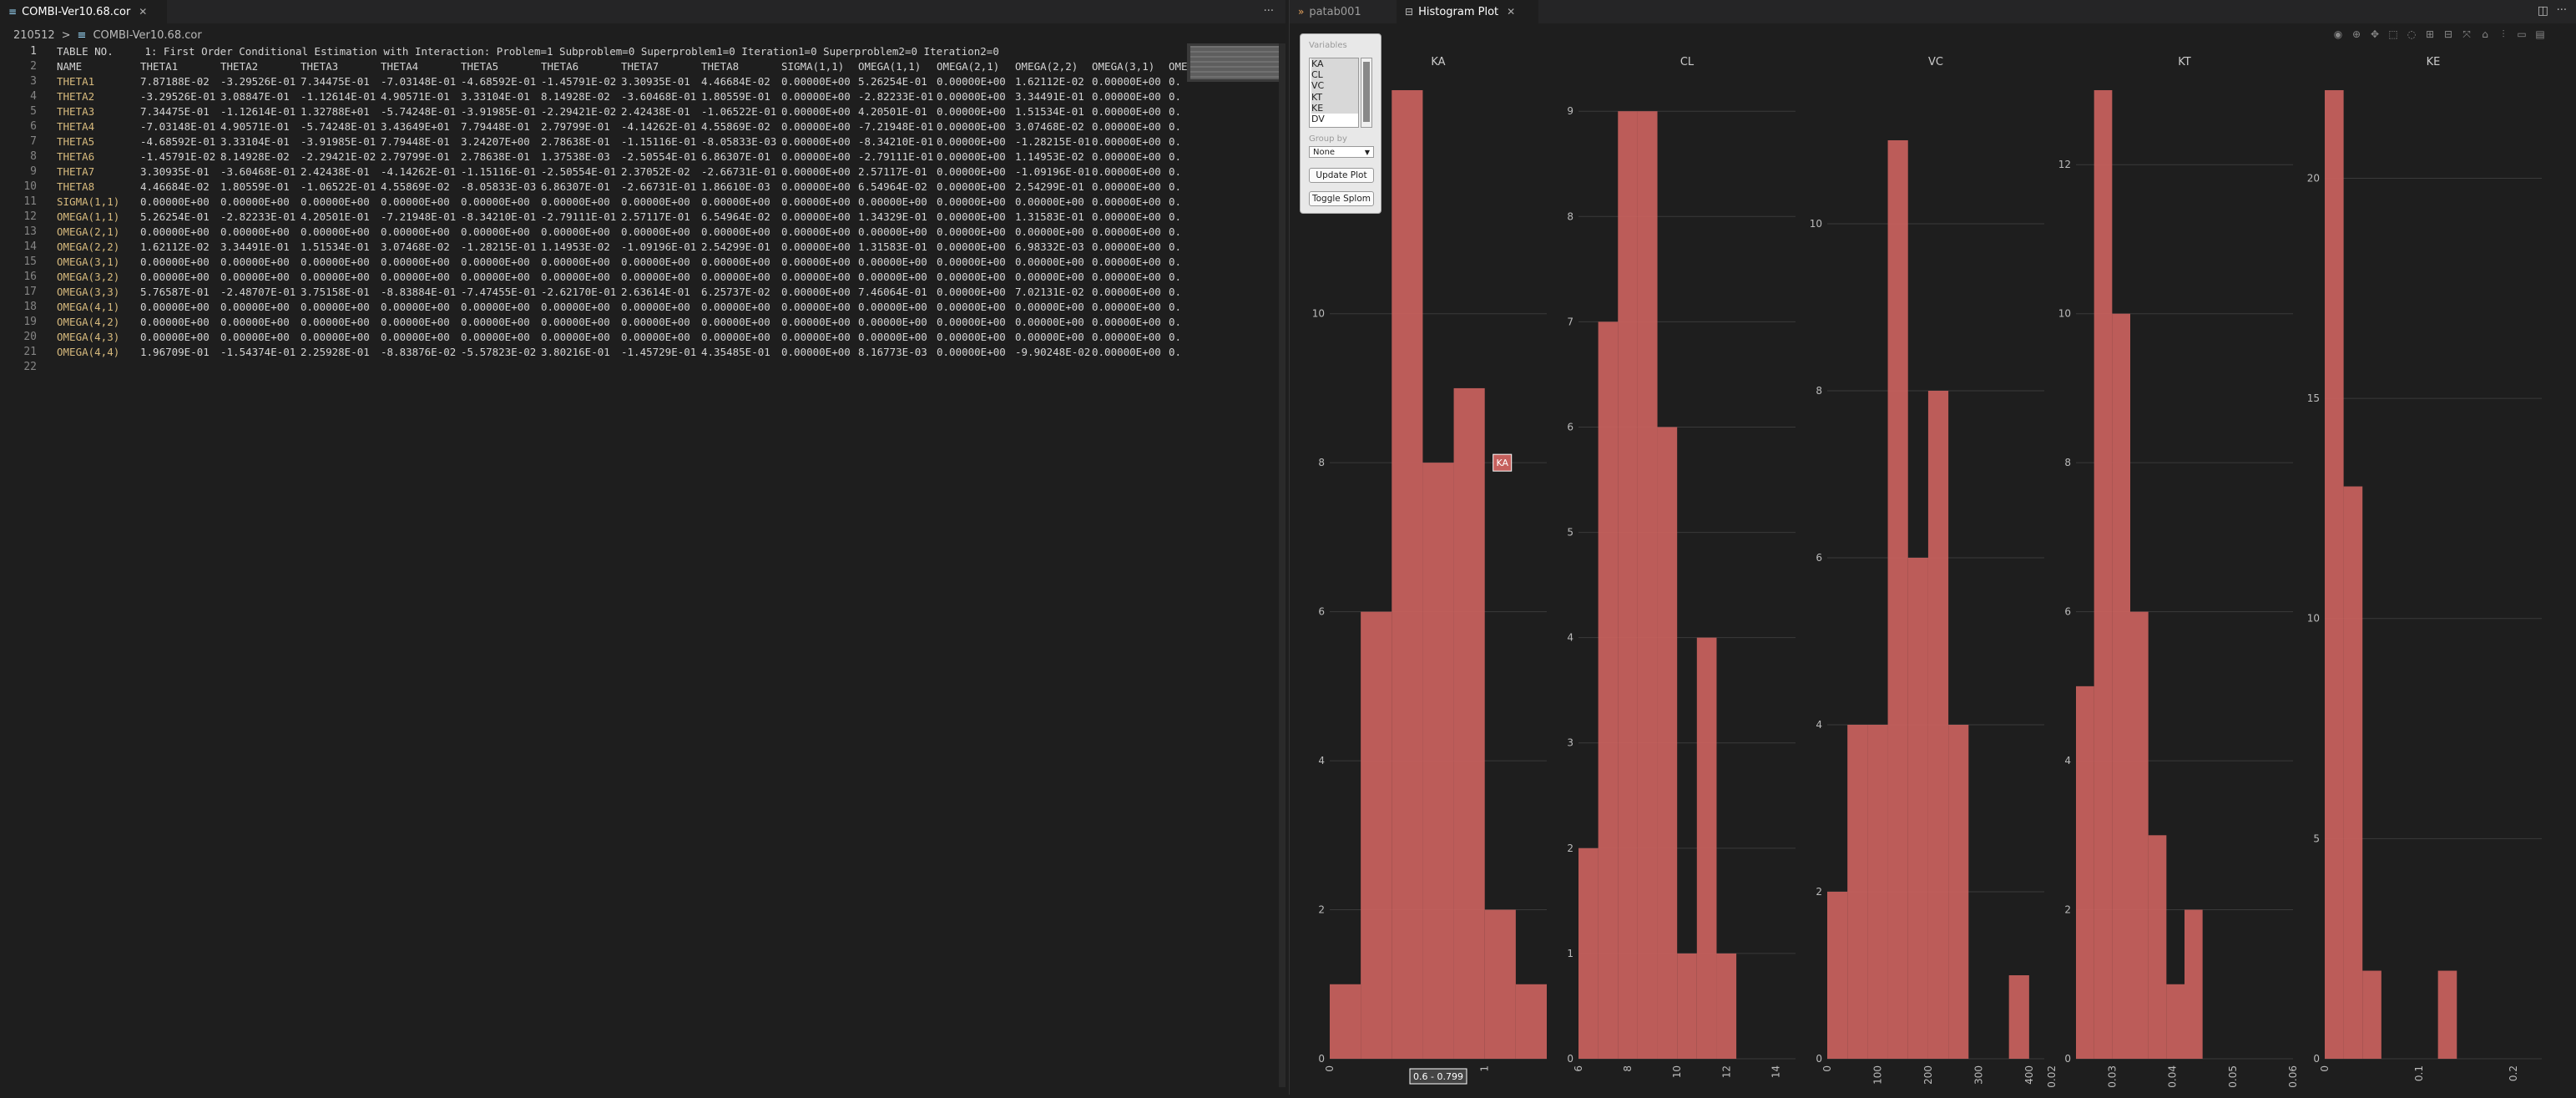  What do you see at coordinates (2412, 34) in the screenshot?
I see `lasso-icon: ◌` at bounding box center [2412, 34].